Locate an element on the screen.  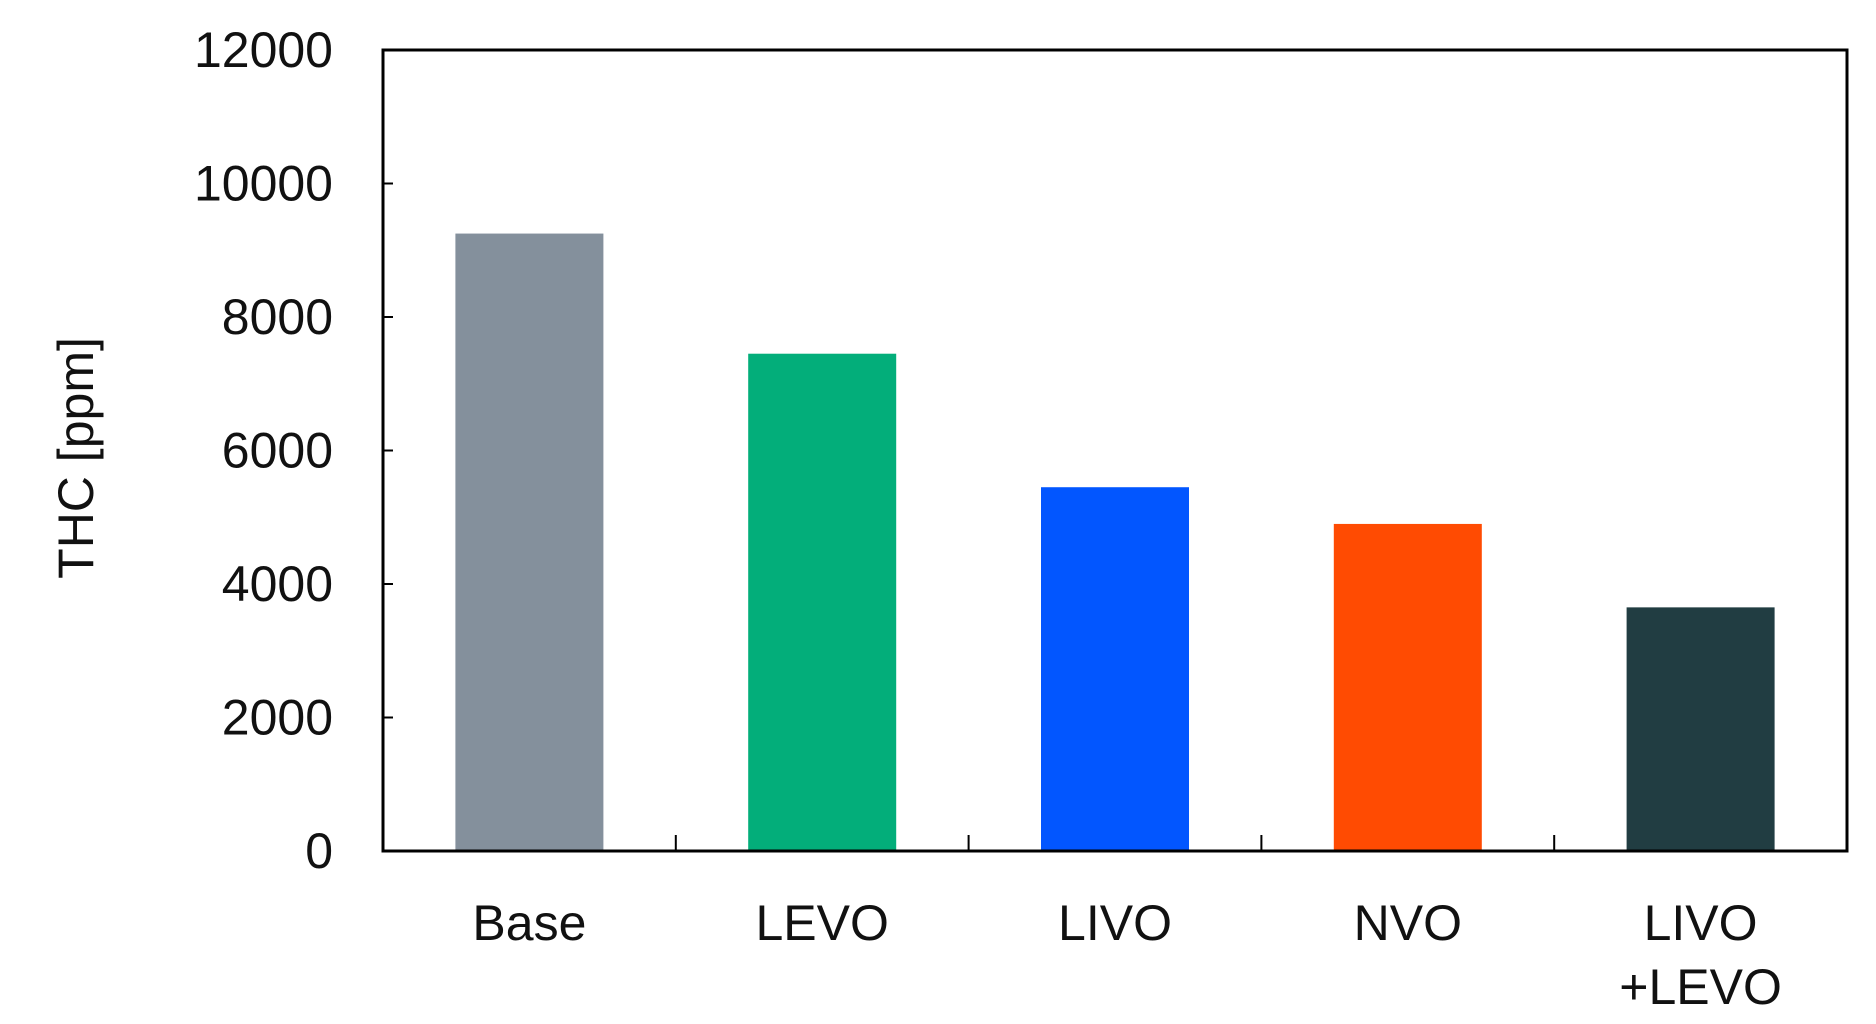
x-category-label: LEVO is located at coordinates (821, 923).